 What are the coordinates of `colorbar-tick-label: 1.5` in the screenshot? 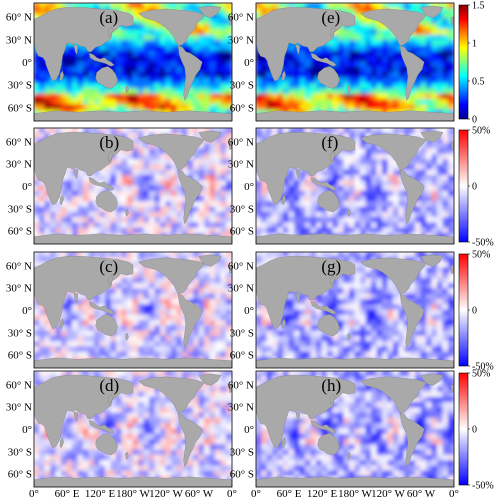 It's located at (478, 6).